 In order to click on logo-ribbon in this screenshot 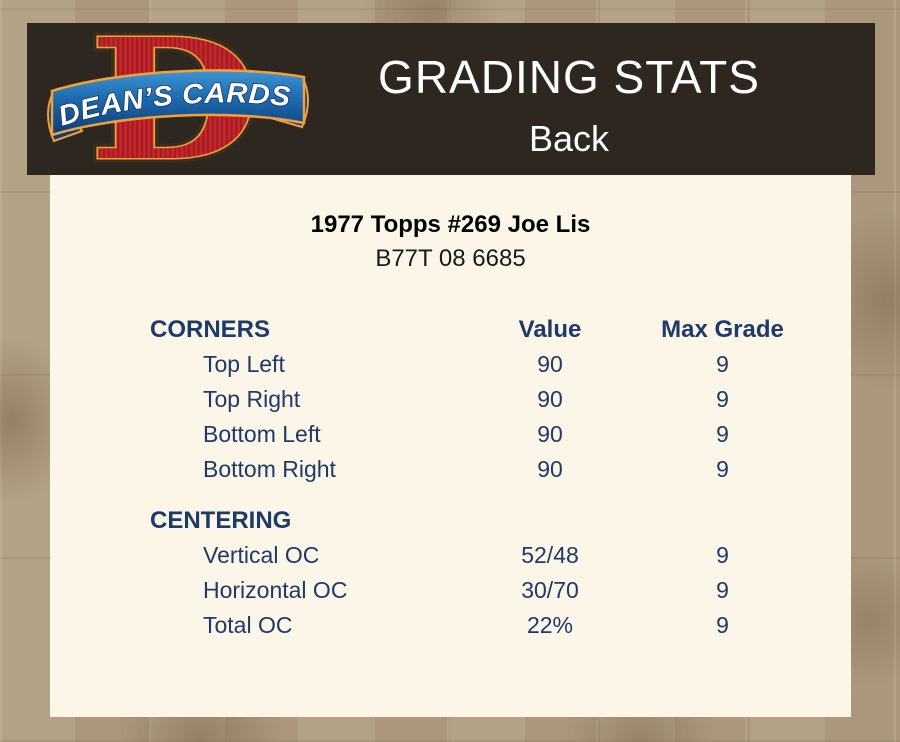, I will do `click(178, 103)`.